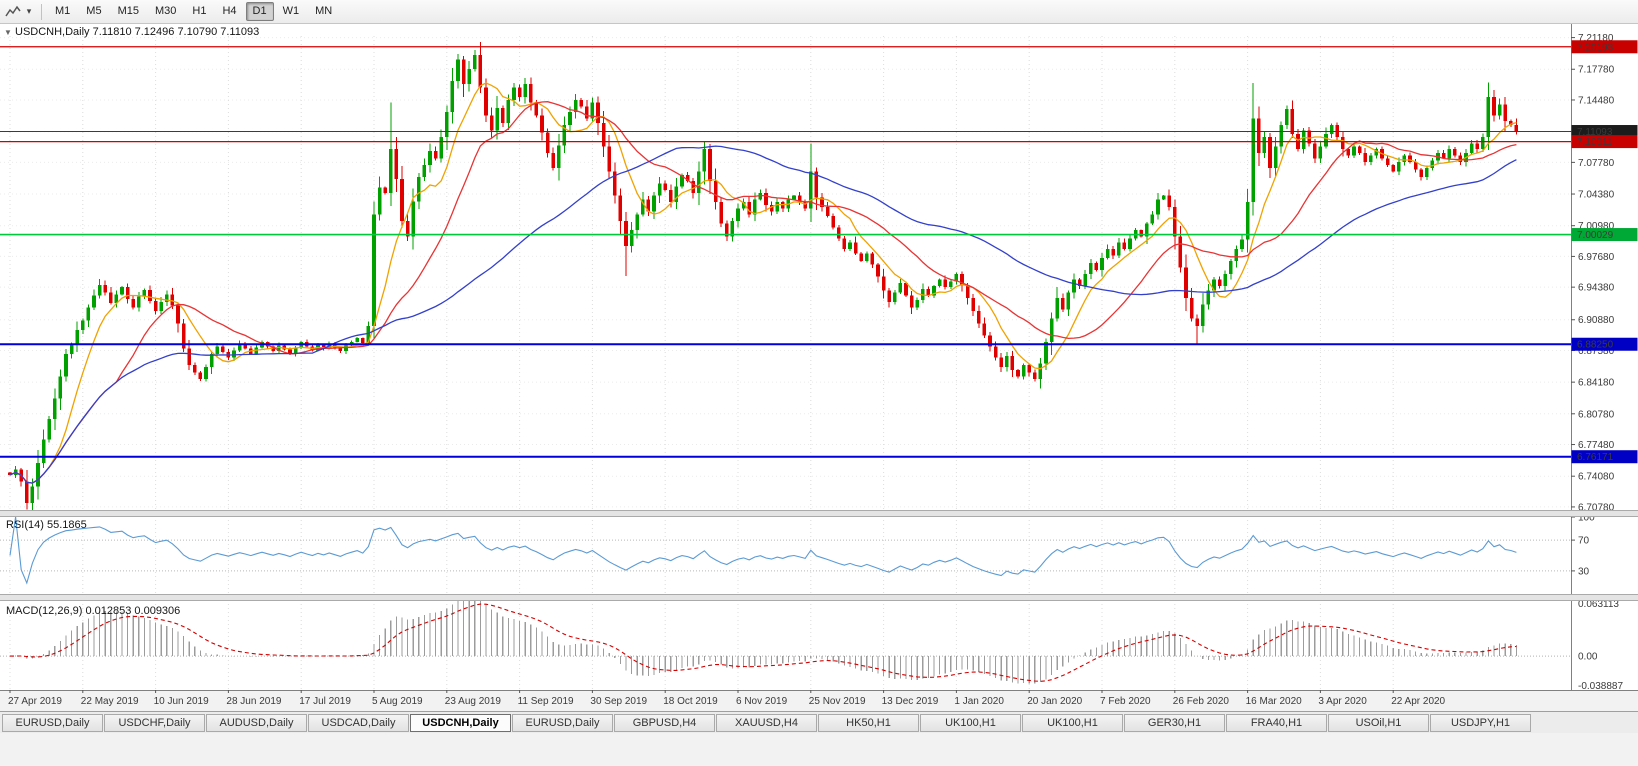  I want to click on svg-text: 26 Feb 2020, so click(1201, 701).